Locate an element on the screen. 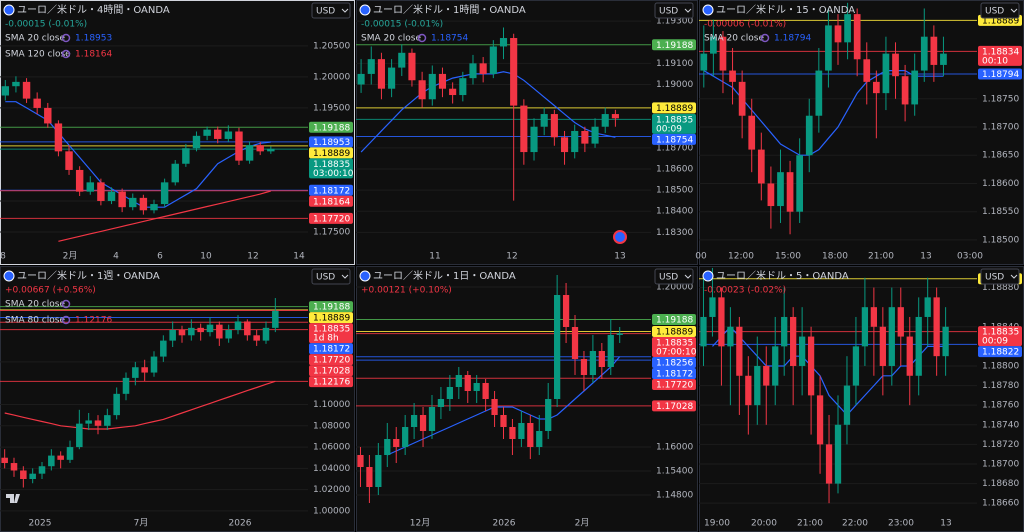  y-tick-label: 1.19000 is located at coordinates (674, 85).